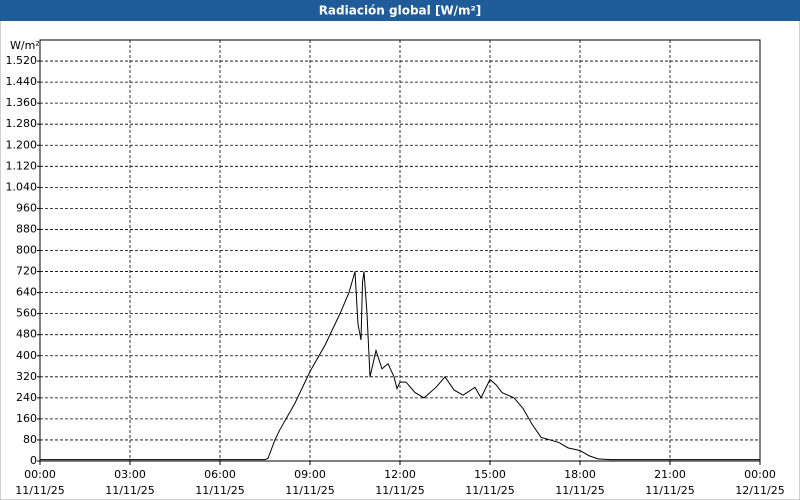 The width and height of the screenshot is (800, 500). What do you see at coordinates (490, 474) in the screenshot?
I see `x-tick-label: 15:00` at bounding box center [490, 474].